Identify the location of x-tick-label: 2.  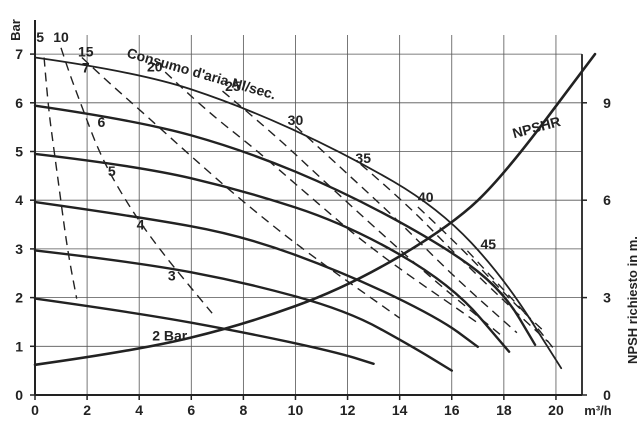
(87, 410).